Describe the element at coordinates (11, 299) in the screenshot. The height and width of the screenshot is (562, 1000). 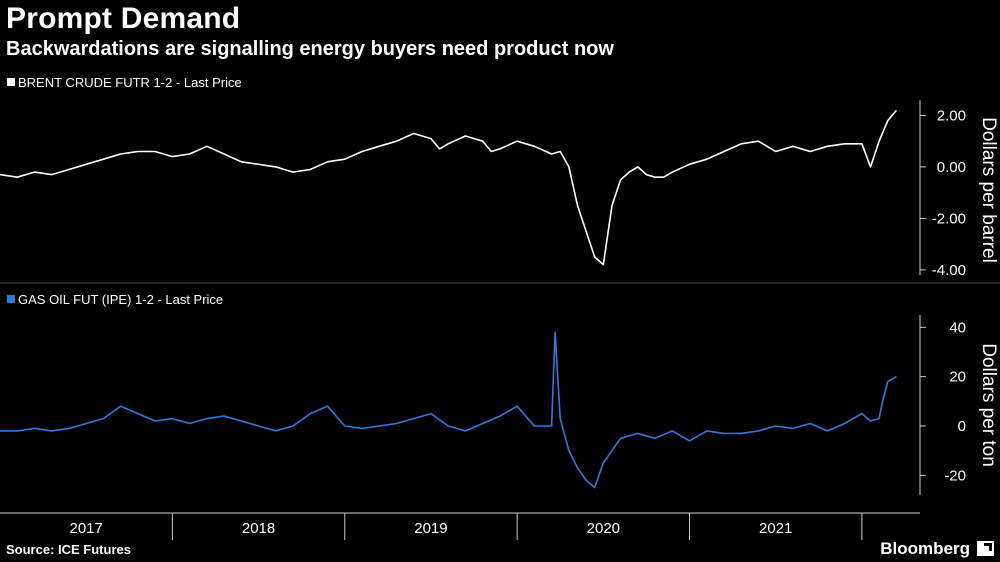
I see `gasoil-legend-swatch` at that location.